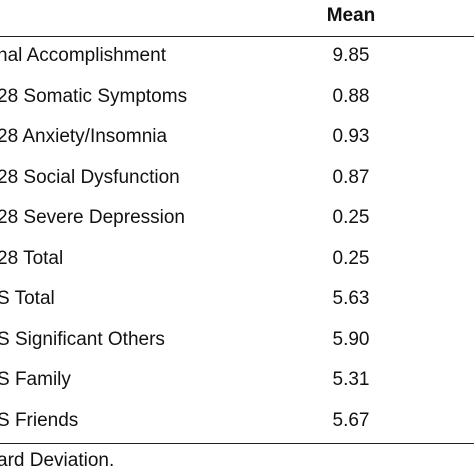 The image size is (474, 474). Describe the element at coordinates (351, 339) in the screenshot. I see `mean-value: 5.90` at that location.